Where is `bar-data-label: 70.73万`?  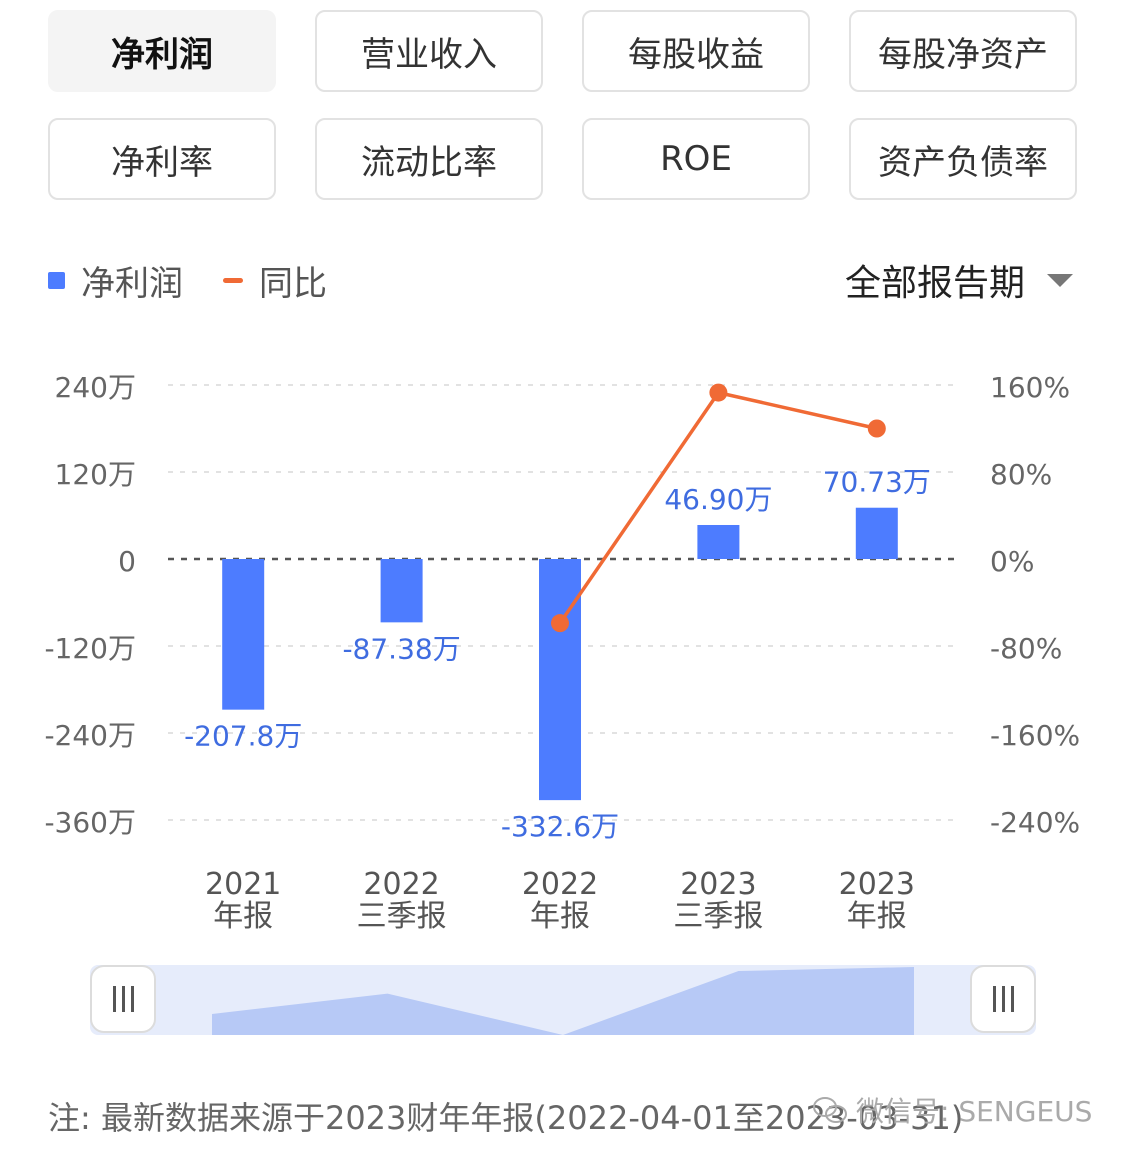 bar-data-label: 70.73万 is located at coordinates (877, 482).